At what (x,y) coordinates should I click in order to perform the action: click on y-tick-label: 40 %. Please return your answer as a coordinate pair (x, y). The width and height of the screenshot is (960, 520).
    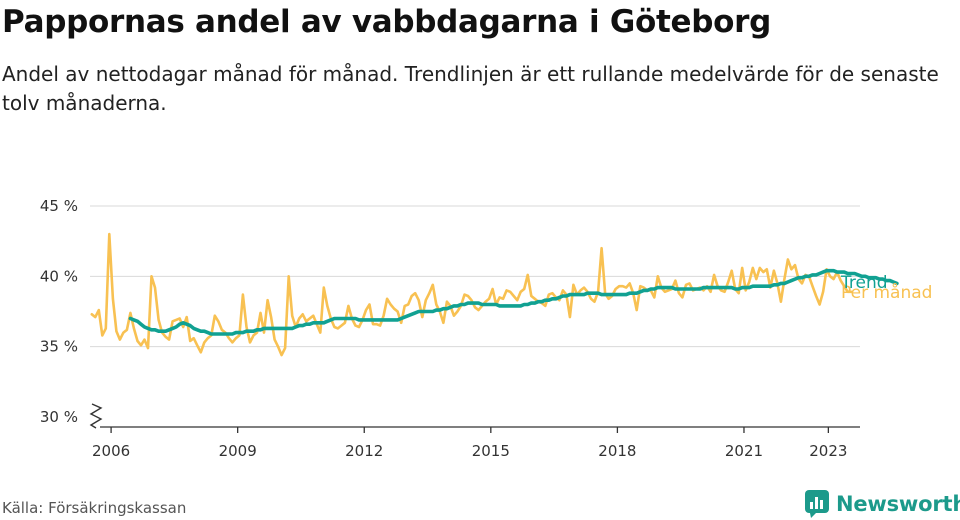
    Looking at the image, I should click on (59, 276).